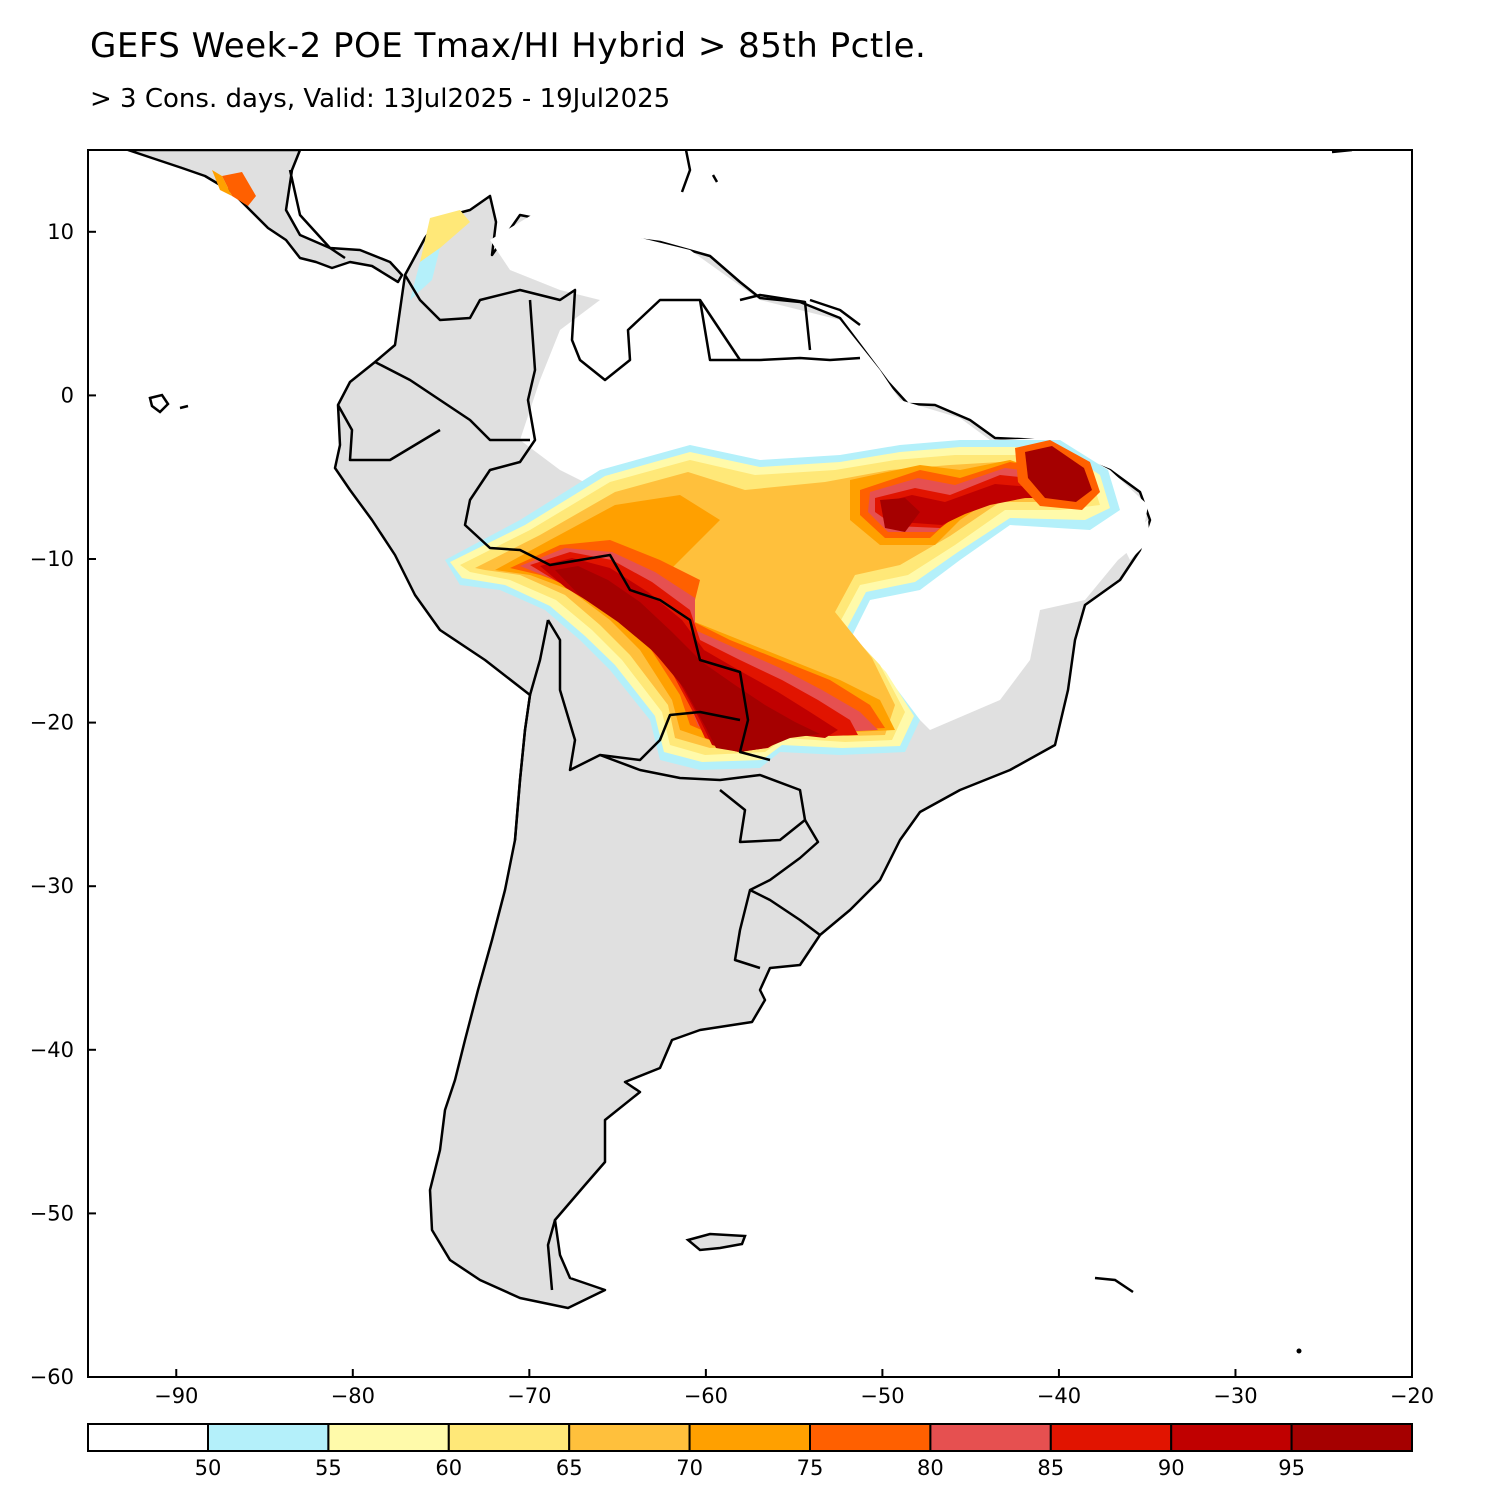 Image resolution: width=1500 pixels, height=1500 pixels. I want to click on x-tick-label: −20, so click(1412, 1396).